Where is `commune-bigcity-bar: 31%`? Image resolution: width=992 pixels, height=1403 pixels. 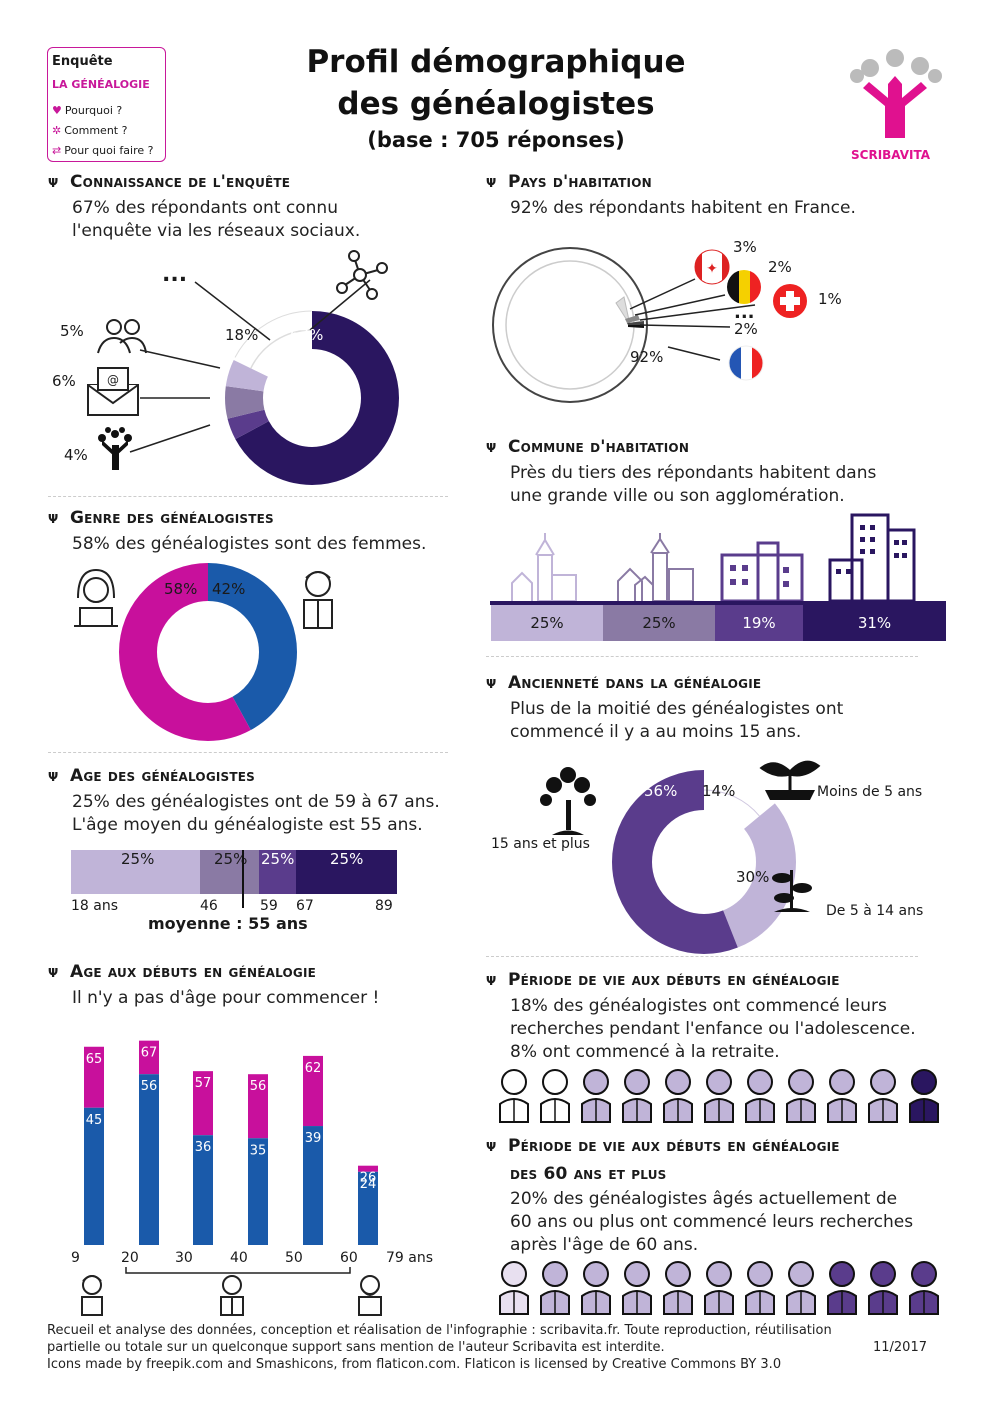
commune-bigcity-bar: 31% is located at coordinates (874, 623).